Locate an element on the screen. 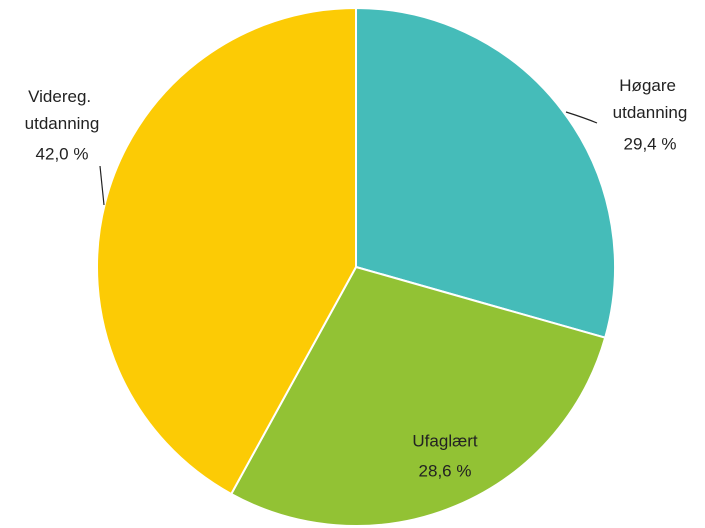  value-label: 42,0 % is located at coordinates (62, 153).